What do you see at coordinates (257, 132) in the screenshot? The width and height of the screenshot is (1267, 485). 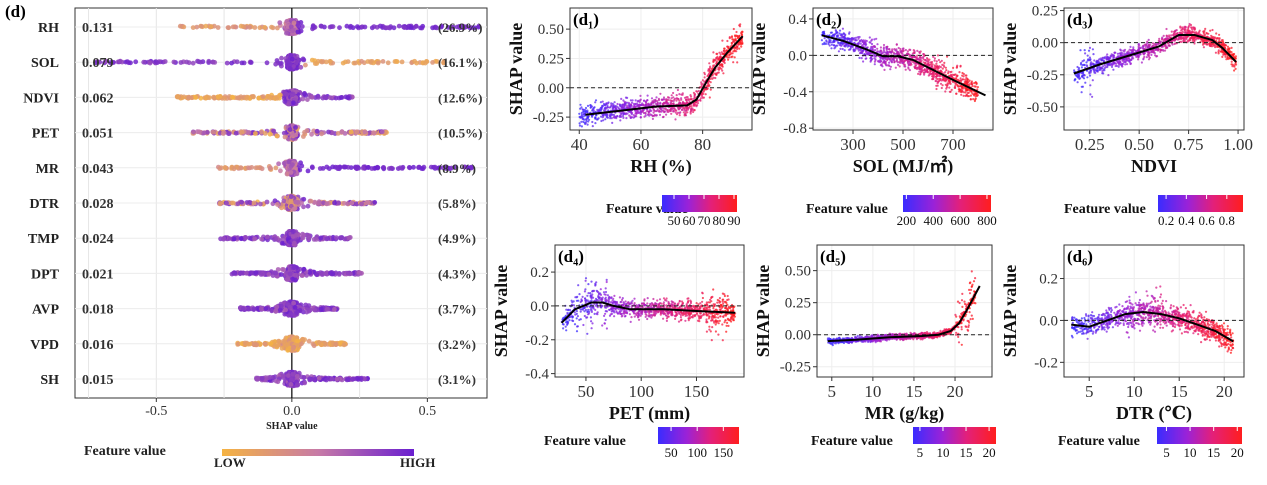 I see `feature-row-pet: PET 0.051 (10.5%)` at bounding box center [257, 132].